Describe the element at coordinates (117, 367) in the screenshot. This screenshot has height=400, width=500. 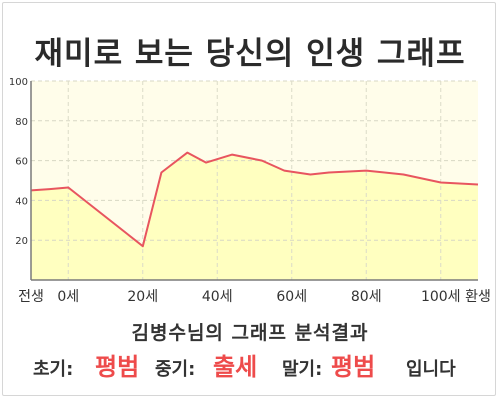
I see `early-value: 평범` at that location.